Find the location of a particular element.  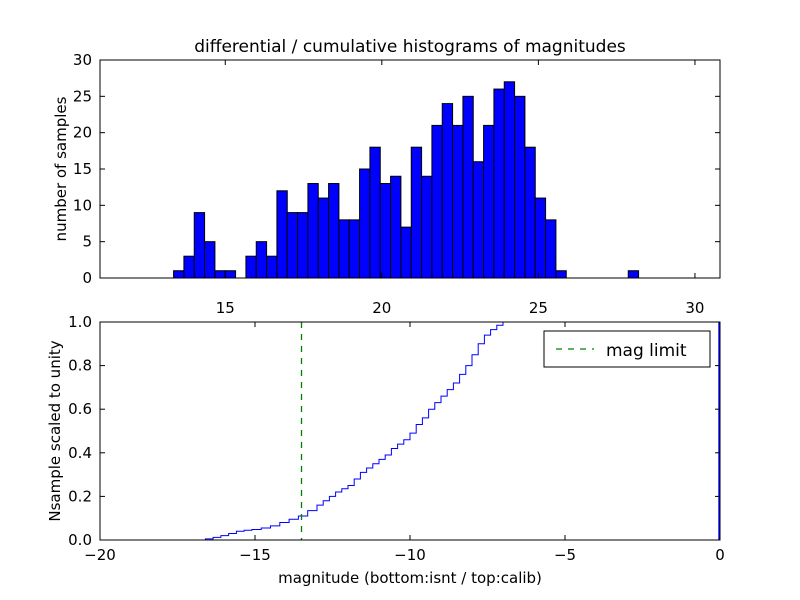

legend: mag limit is located at coordinates (627, 349).